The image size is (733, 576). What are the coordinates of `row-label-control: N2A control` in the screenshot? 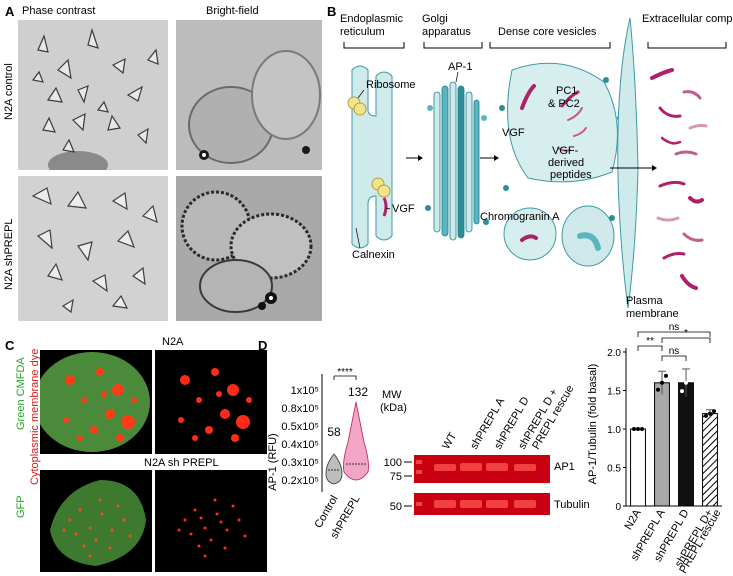 It's located at (9, 91).